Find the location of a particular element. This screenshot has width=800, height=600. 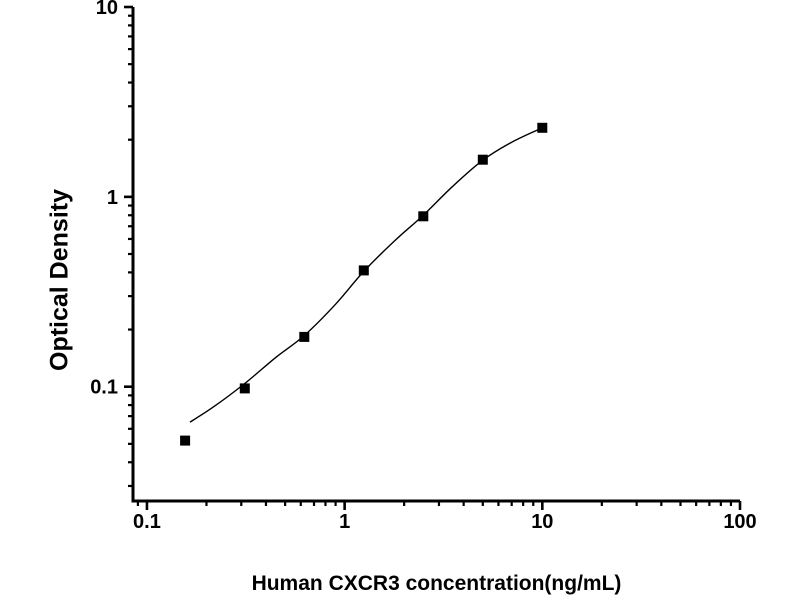

x-tick-label: 0.1 is located at coordinates (147, 522).